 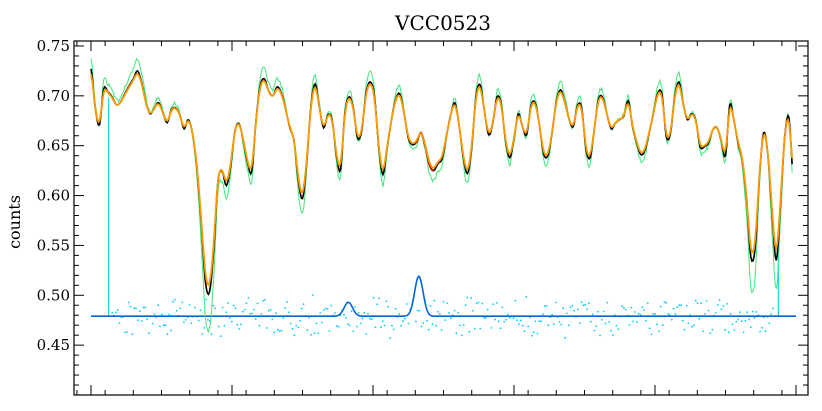 I want to click on y-axis-label: counts, so click(x=14, y=222).